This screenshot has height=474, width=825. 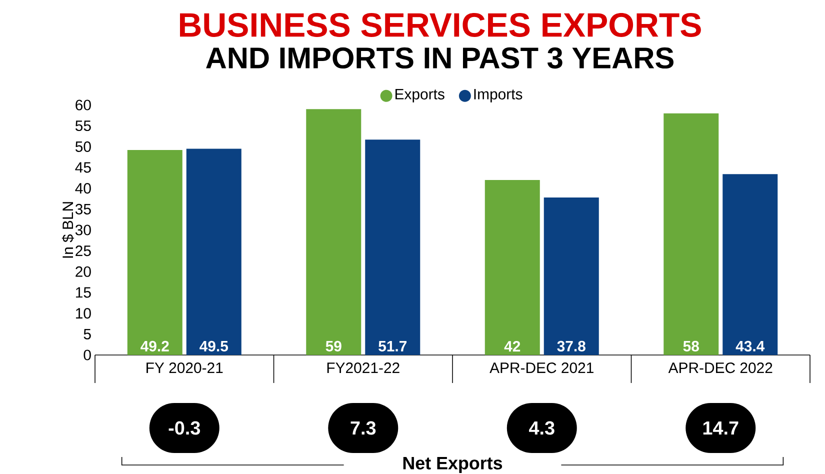 I want to click on chart-title: BUSINESS SERVICES EXPORTS, so click(x=440, y=24).